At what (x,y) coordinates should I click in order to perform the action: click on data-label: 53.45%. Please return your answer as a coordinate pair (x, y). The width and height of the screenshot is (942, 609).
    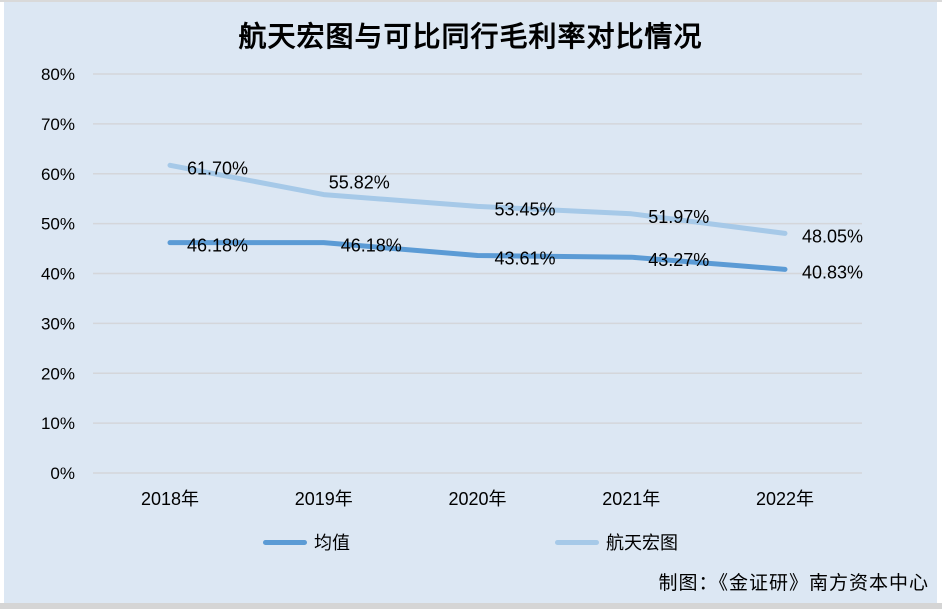
    Looking at the image, I should click on (525, 209).